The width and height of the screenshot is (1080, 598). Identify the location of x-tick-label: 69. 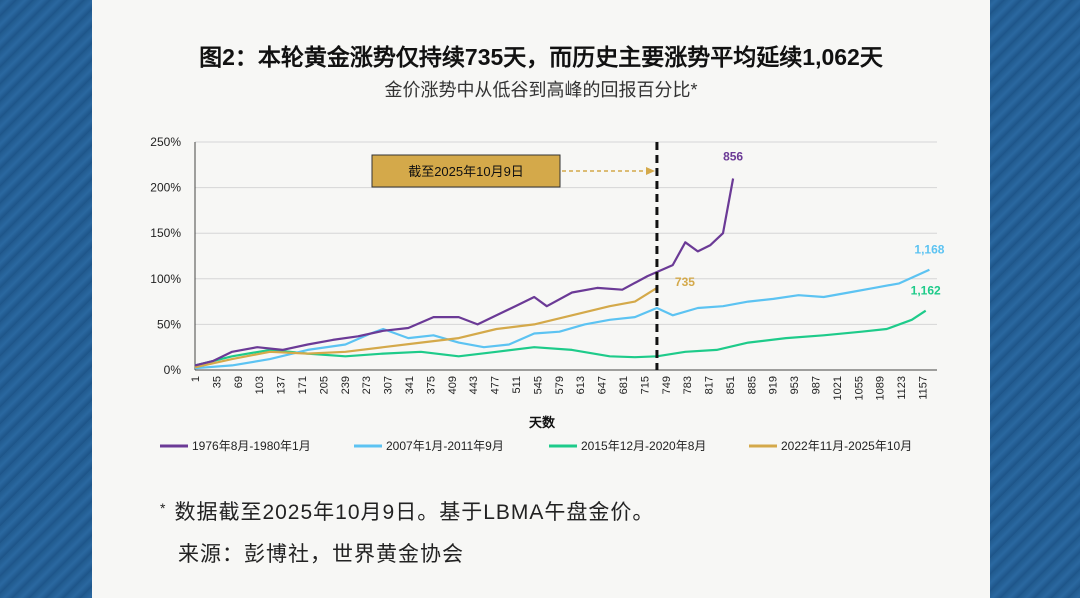
(239, 382).